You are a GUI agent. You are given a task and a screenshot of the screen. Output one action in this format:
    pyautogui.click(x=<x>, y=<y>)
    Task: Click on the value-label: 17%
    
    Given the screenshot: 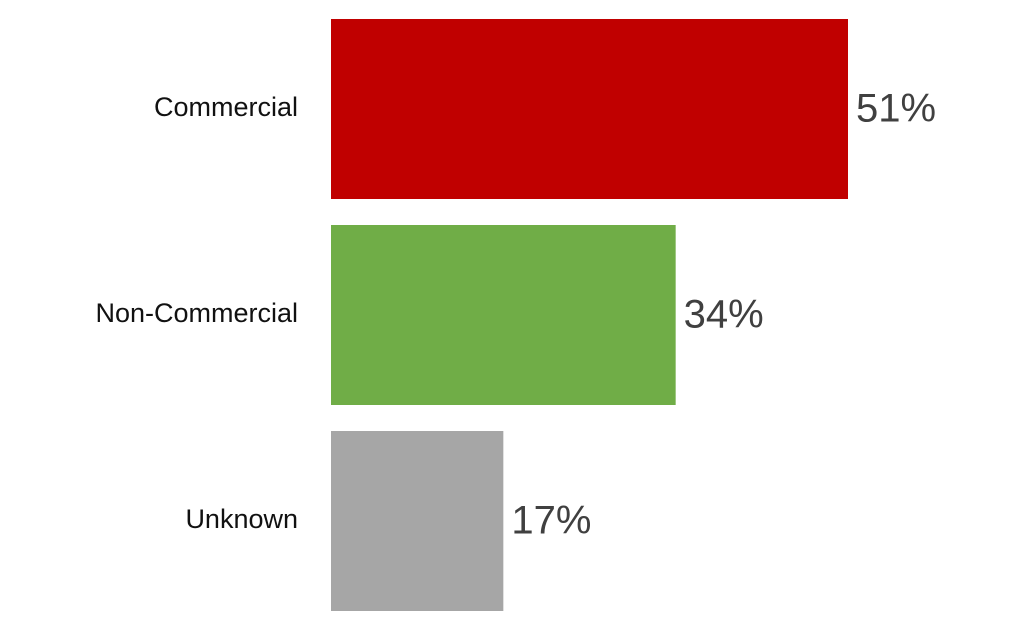 What is the action you would take?
    pyautogui.click(x=551, y=521)
    